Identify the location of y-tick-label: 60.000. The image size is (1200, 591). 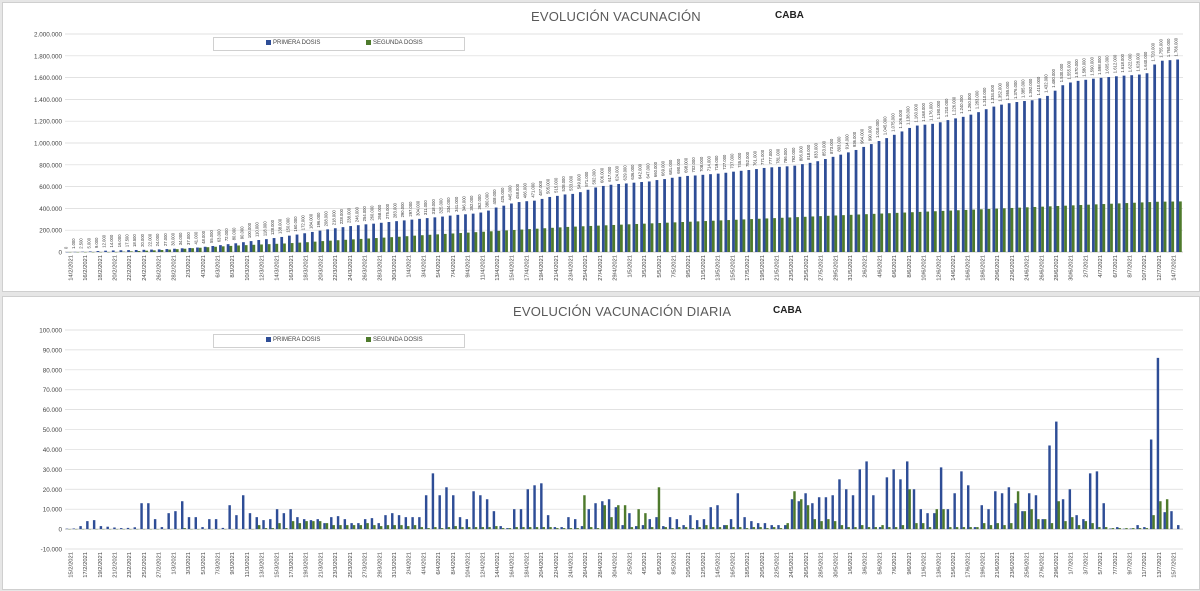
(53, 410).